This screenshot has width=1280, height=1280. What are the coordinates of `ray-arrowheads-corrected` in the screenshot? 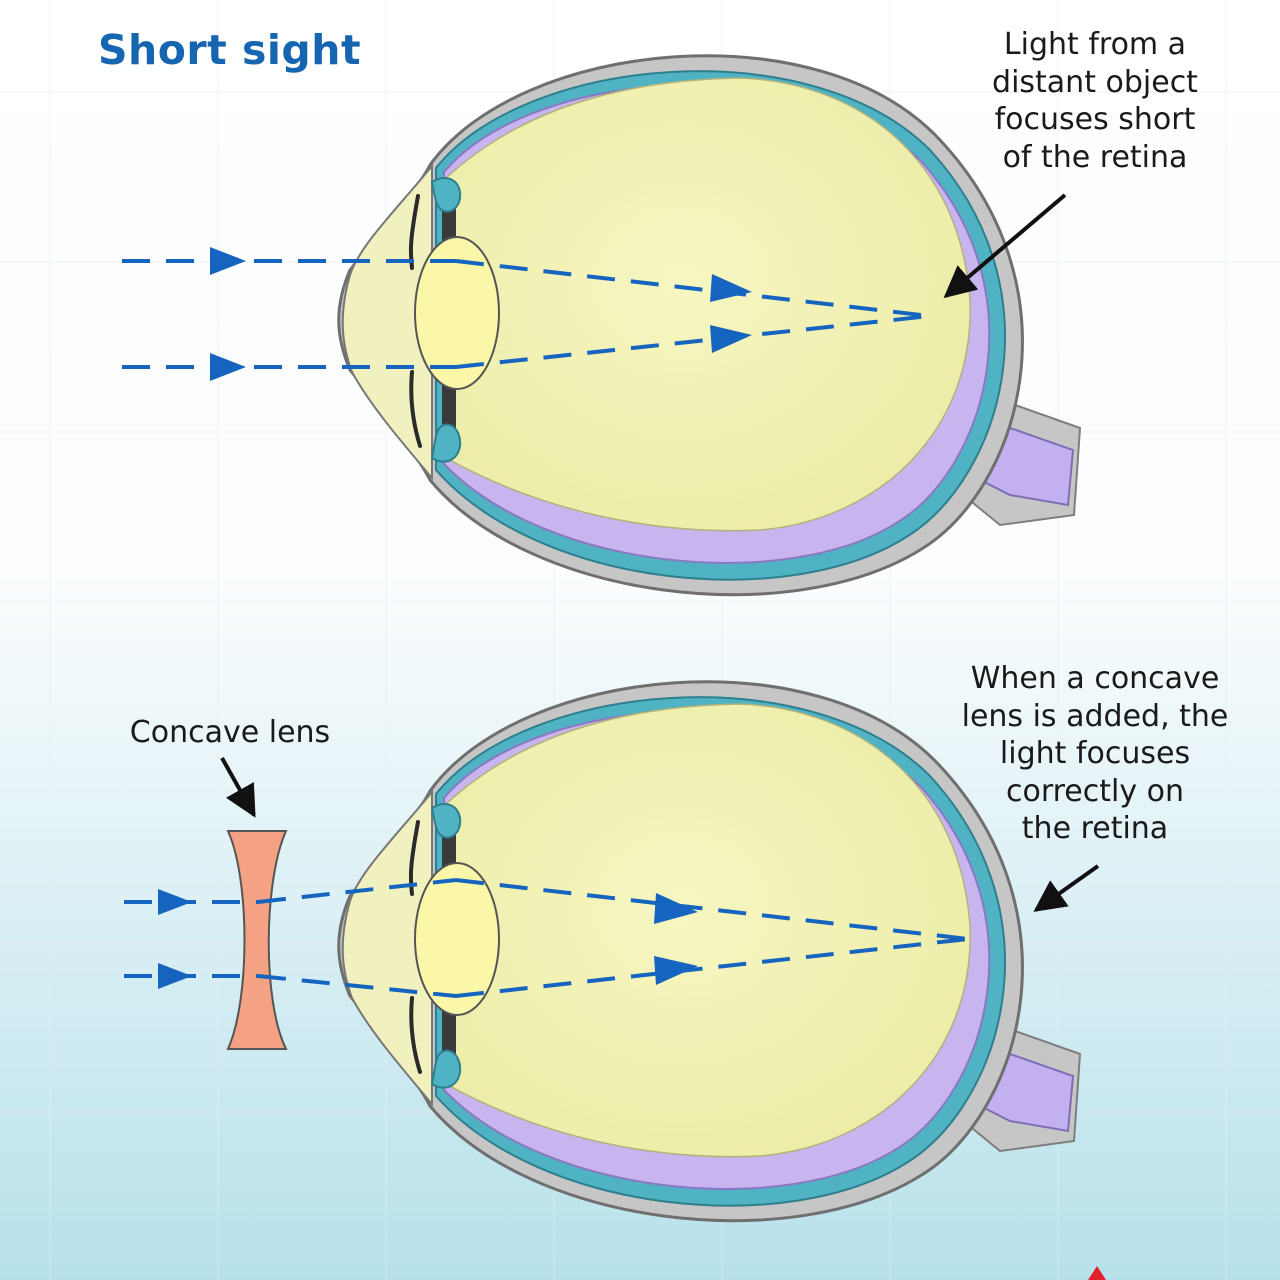 It's located at (428, 939).